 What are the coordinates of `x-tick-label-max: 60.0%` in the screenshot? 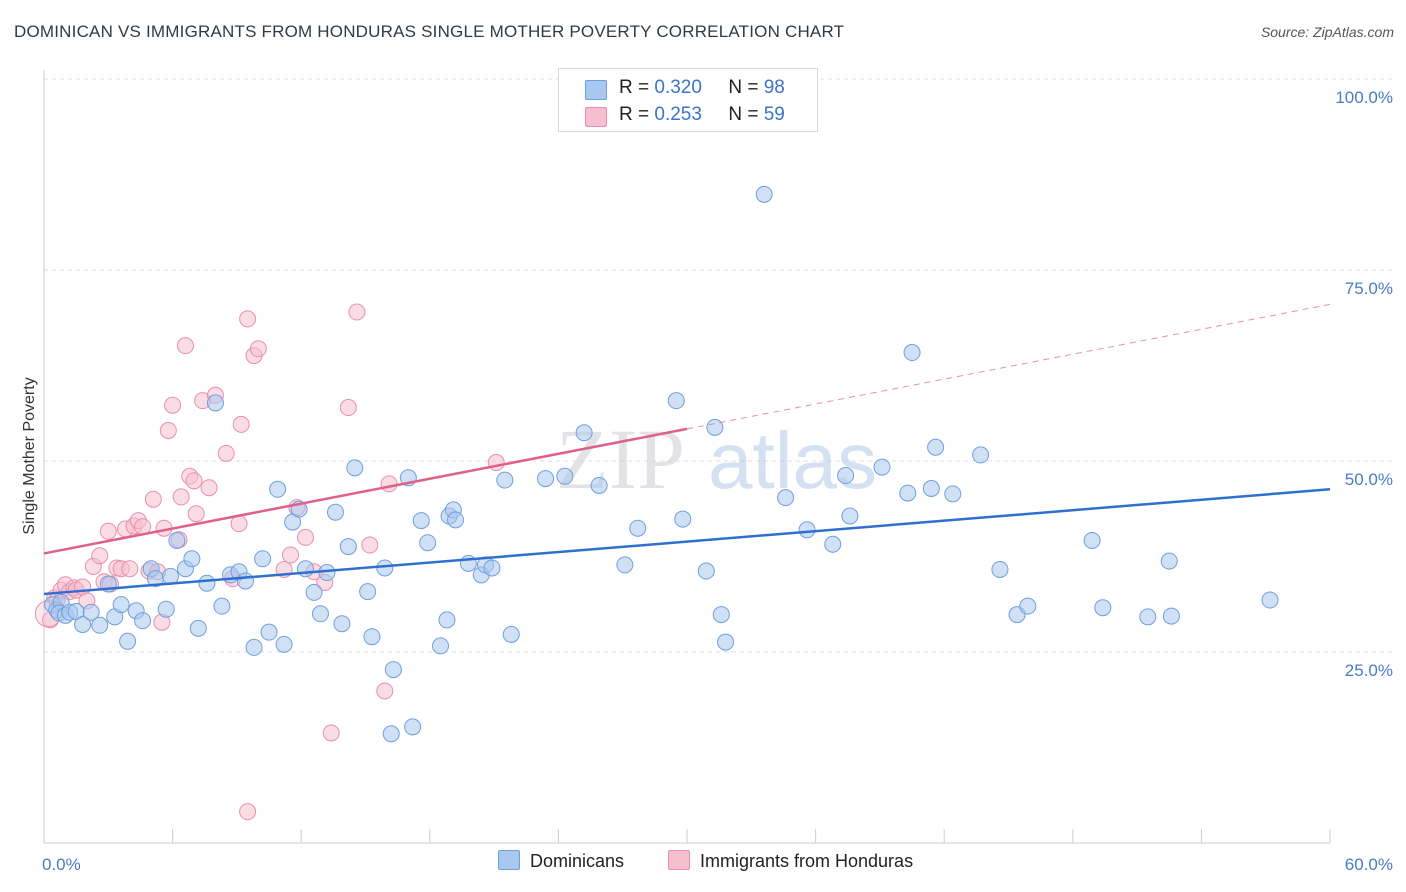 It's located at (1369, 864).